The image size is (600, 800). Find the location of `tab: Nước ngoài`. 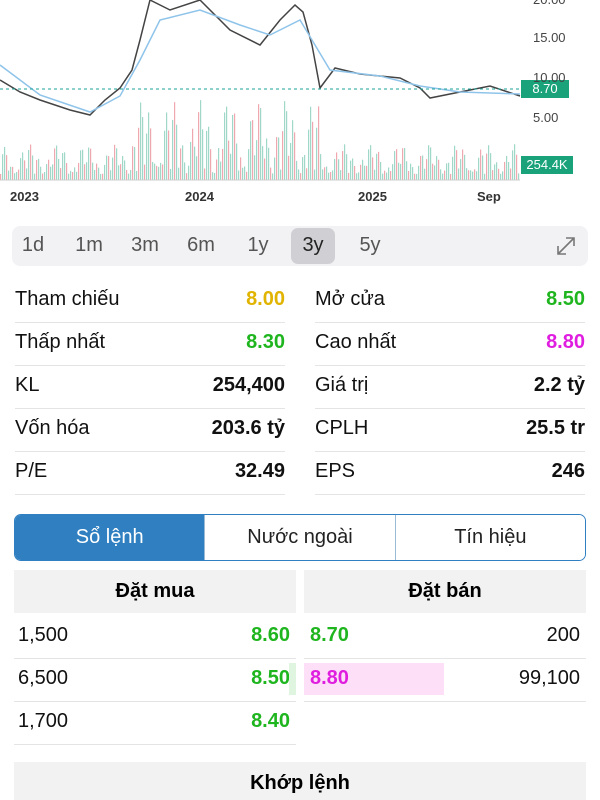

tab: Nước ngoài is located at coordinates (299, 537).